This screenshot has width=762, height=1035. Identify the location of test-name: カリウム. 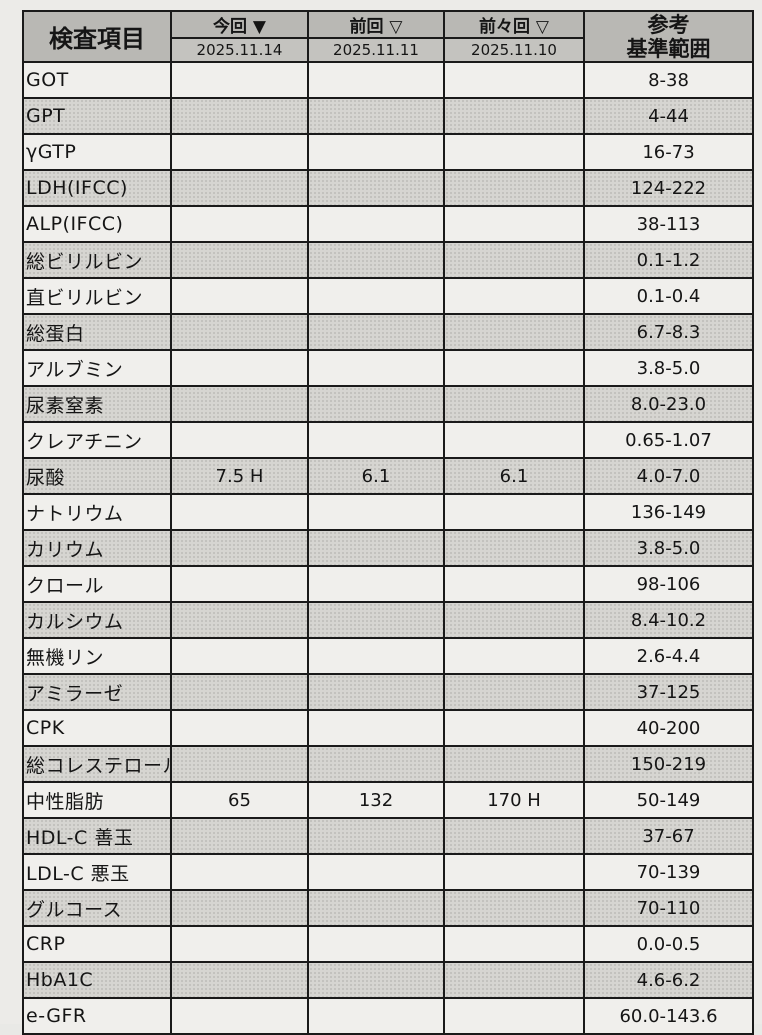
(97, 548).